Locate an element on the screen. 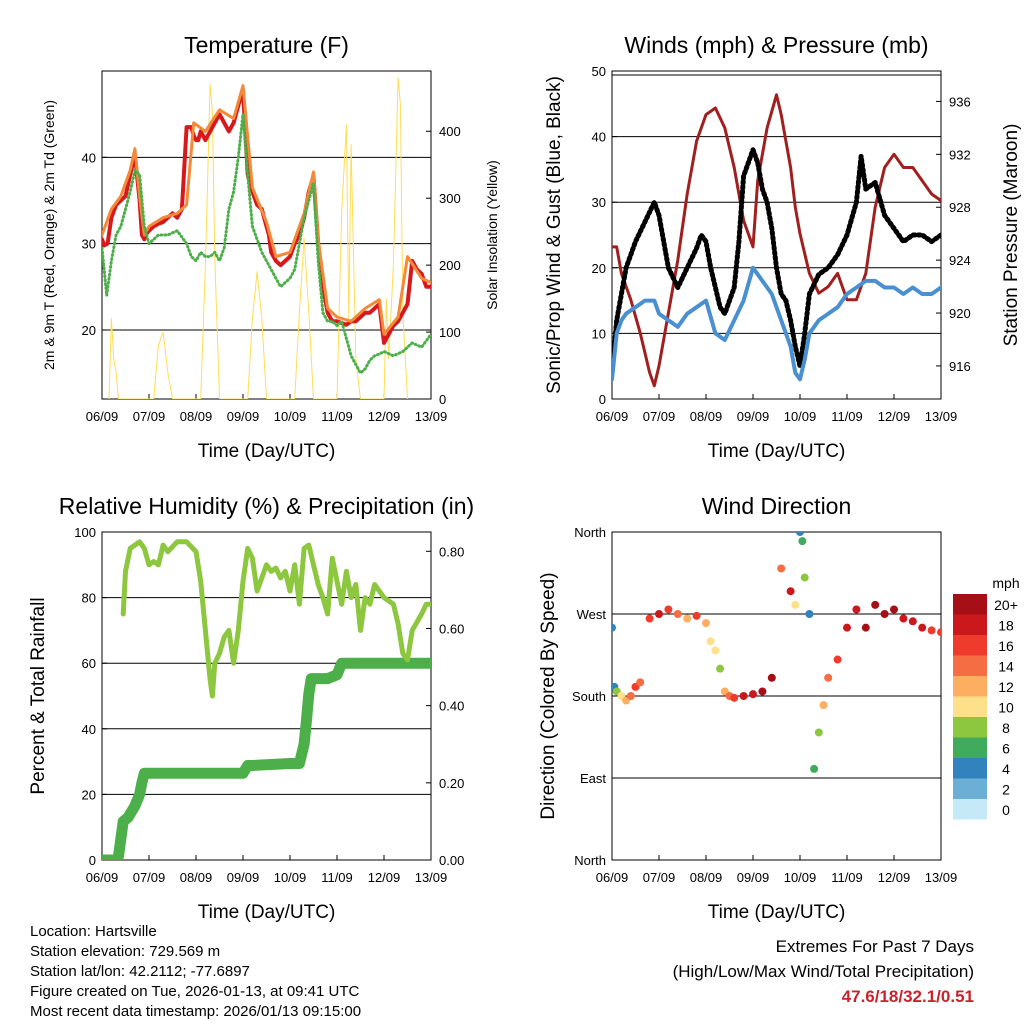  station-latlon: Station lat/lon: 42.2112; -77.6897 is located at coordinates (140, 971).